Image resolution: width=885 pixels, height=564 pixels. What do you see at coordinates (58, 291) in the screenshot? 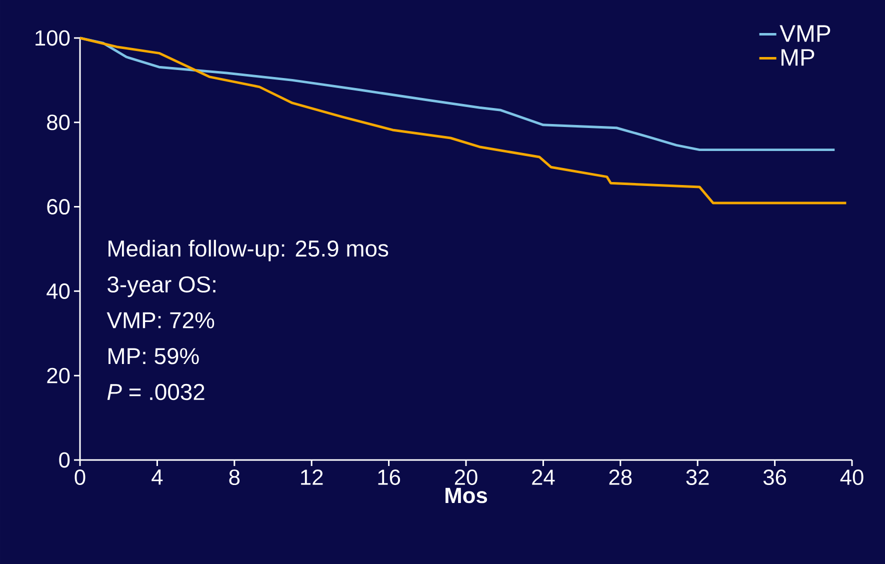
I see `y-tick-label: 40` at bounding box center [58, 291].